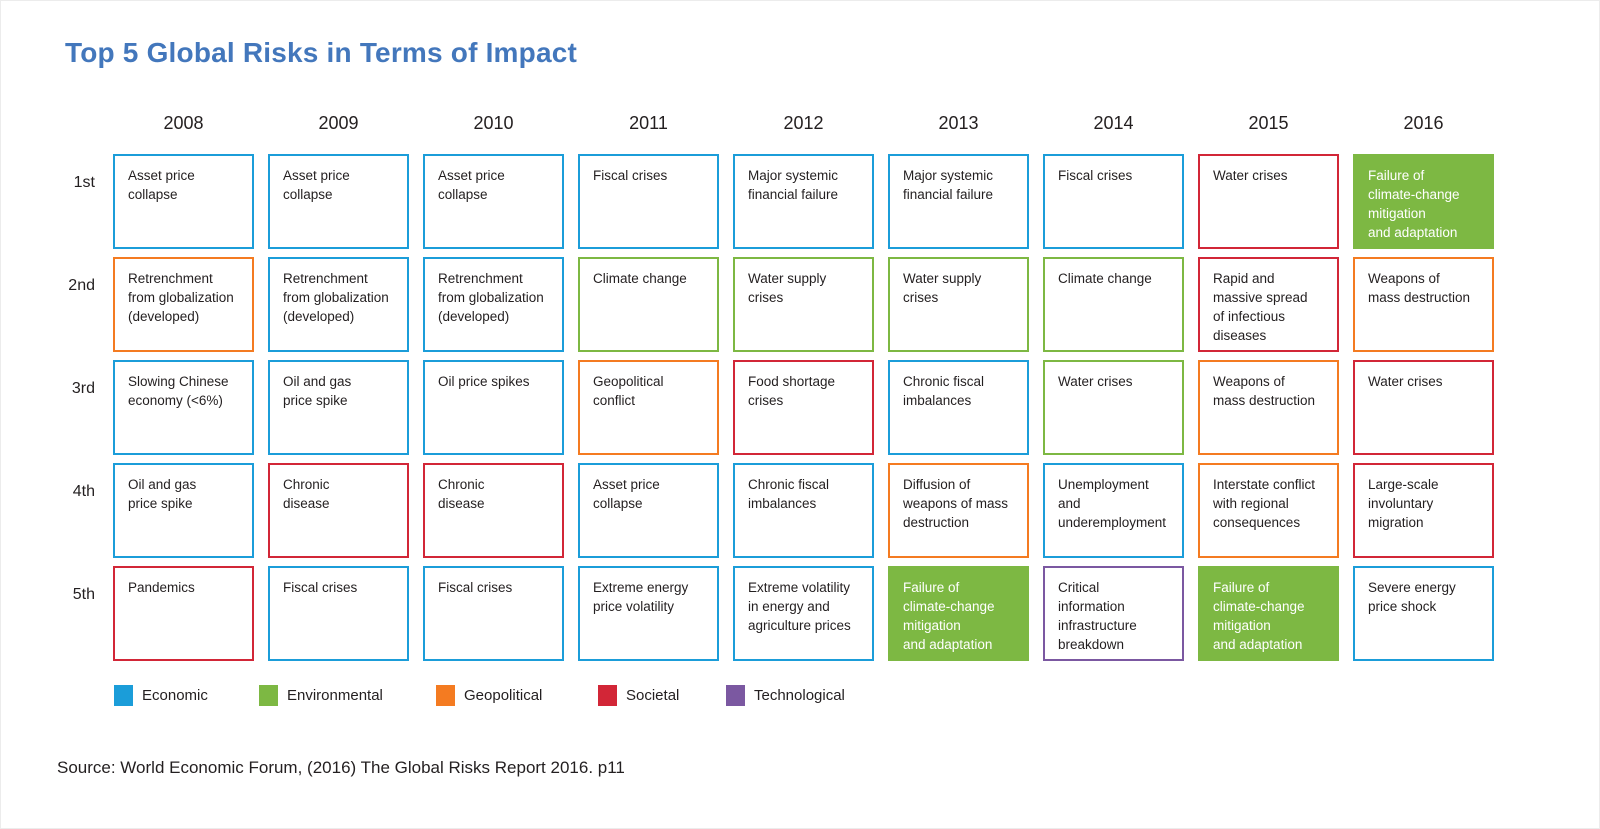 This screenshot has height=829, width=1600. I want to click on rank-label: 4th, so click(83, 491).